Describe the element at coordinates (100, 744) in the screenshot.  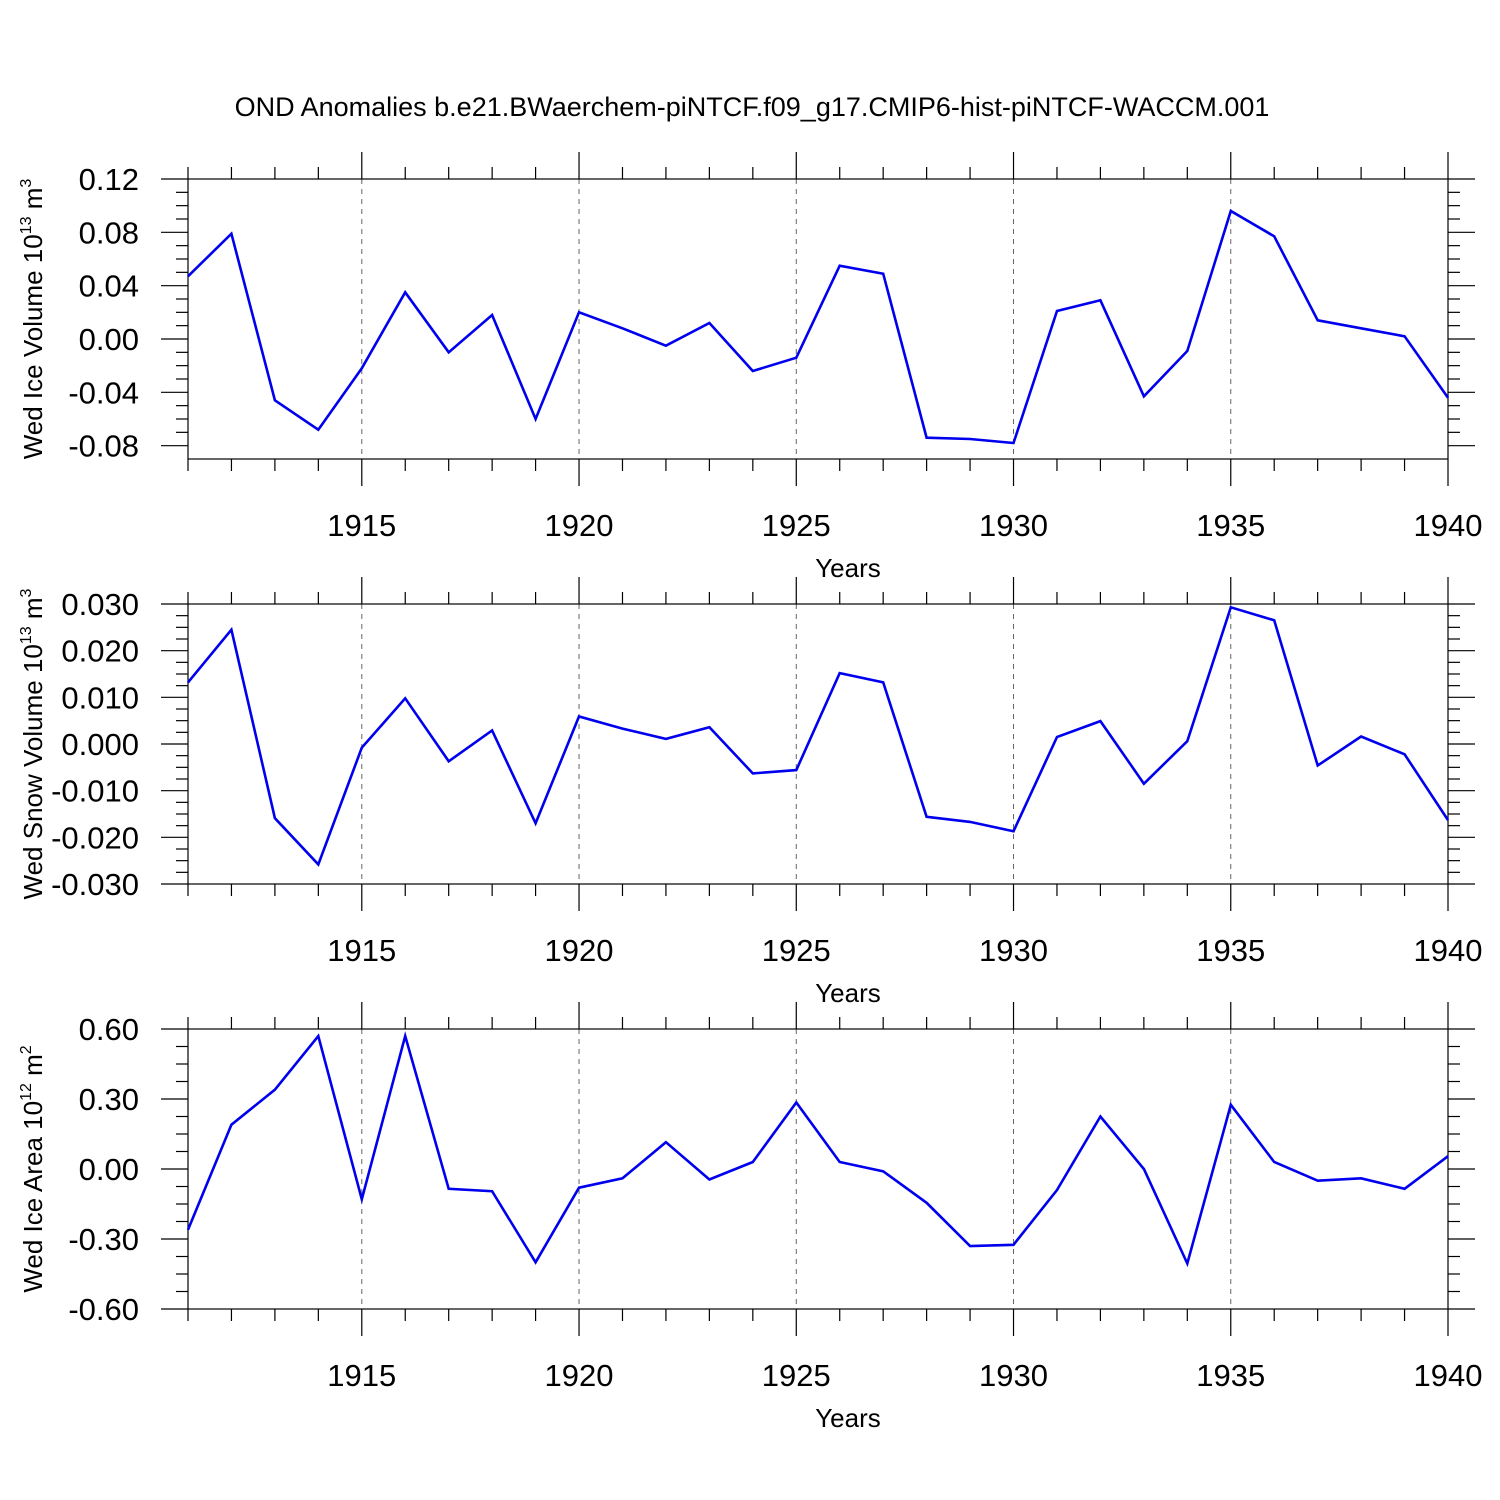
I see `y-tick-label: 0.000` at that location.